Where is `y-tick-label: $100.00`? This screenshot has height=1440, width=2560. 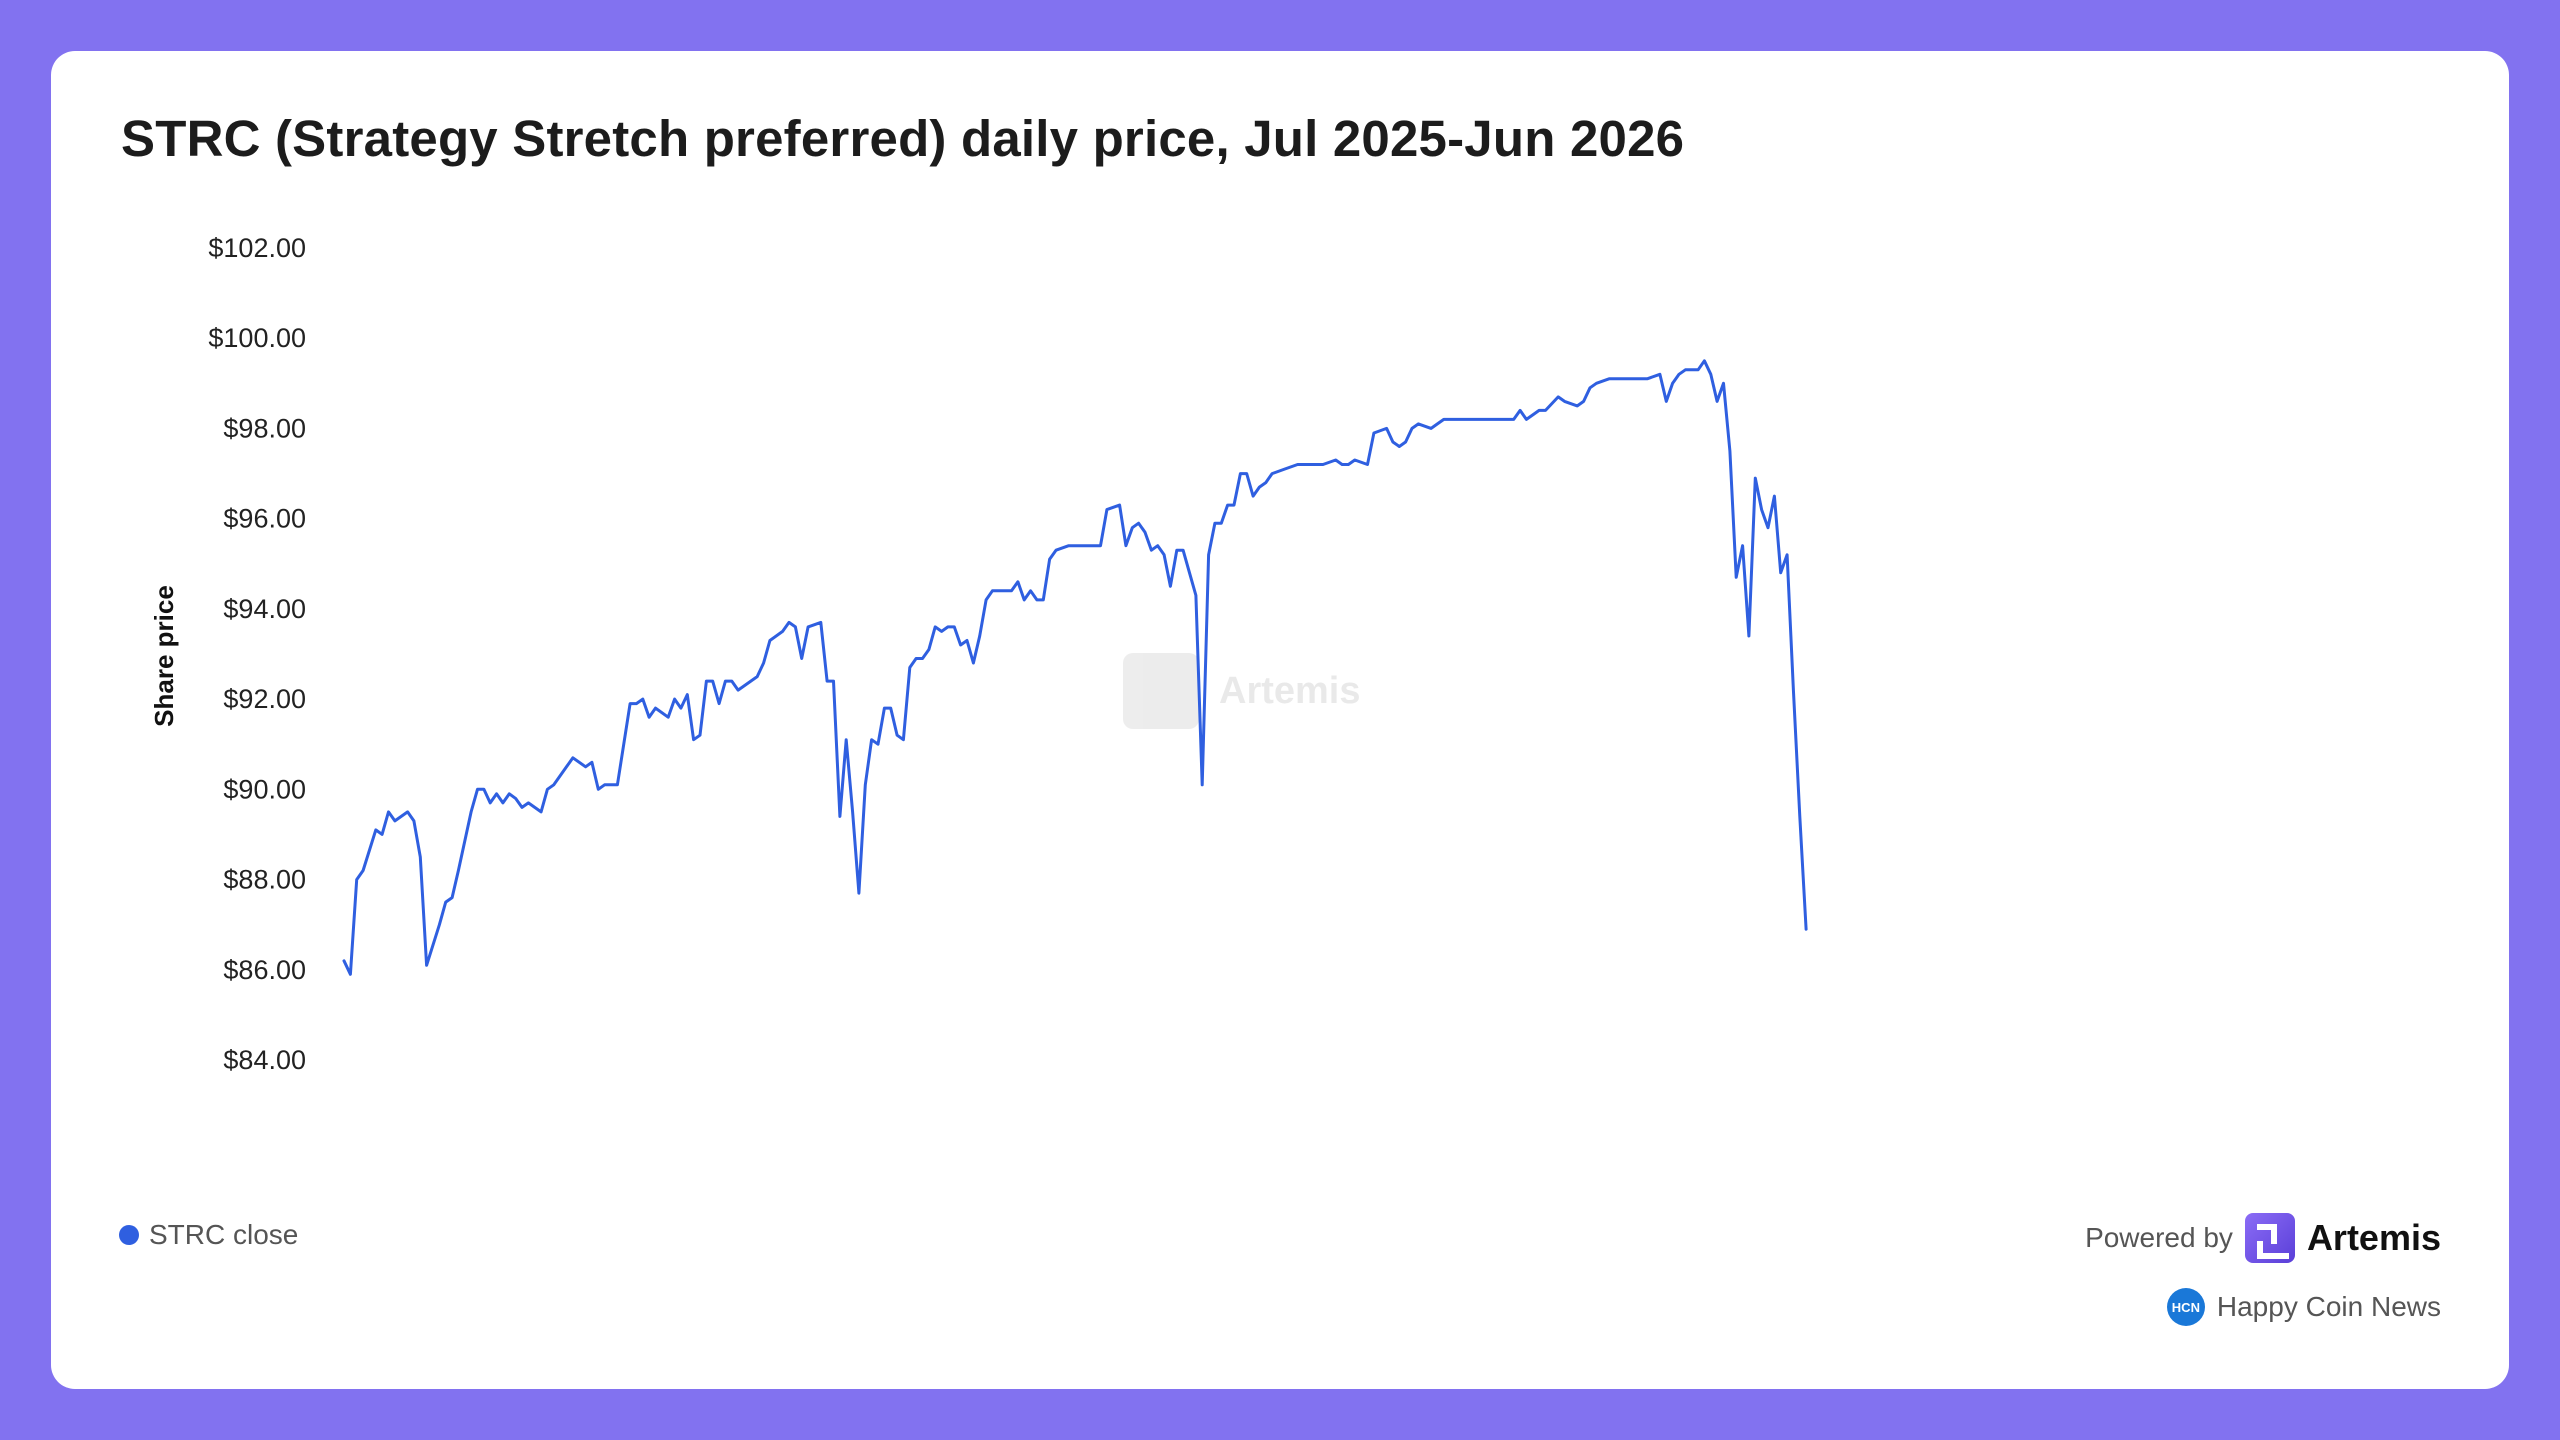
y-tick-label: $100.00 is located at coordinates (257, 338).